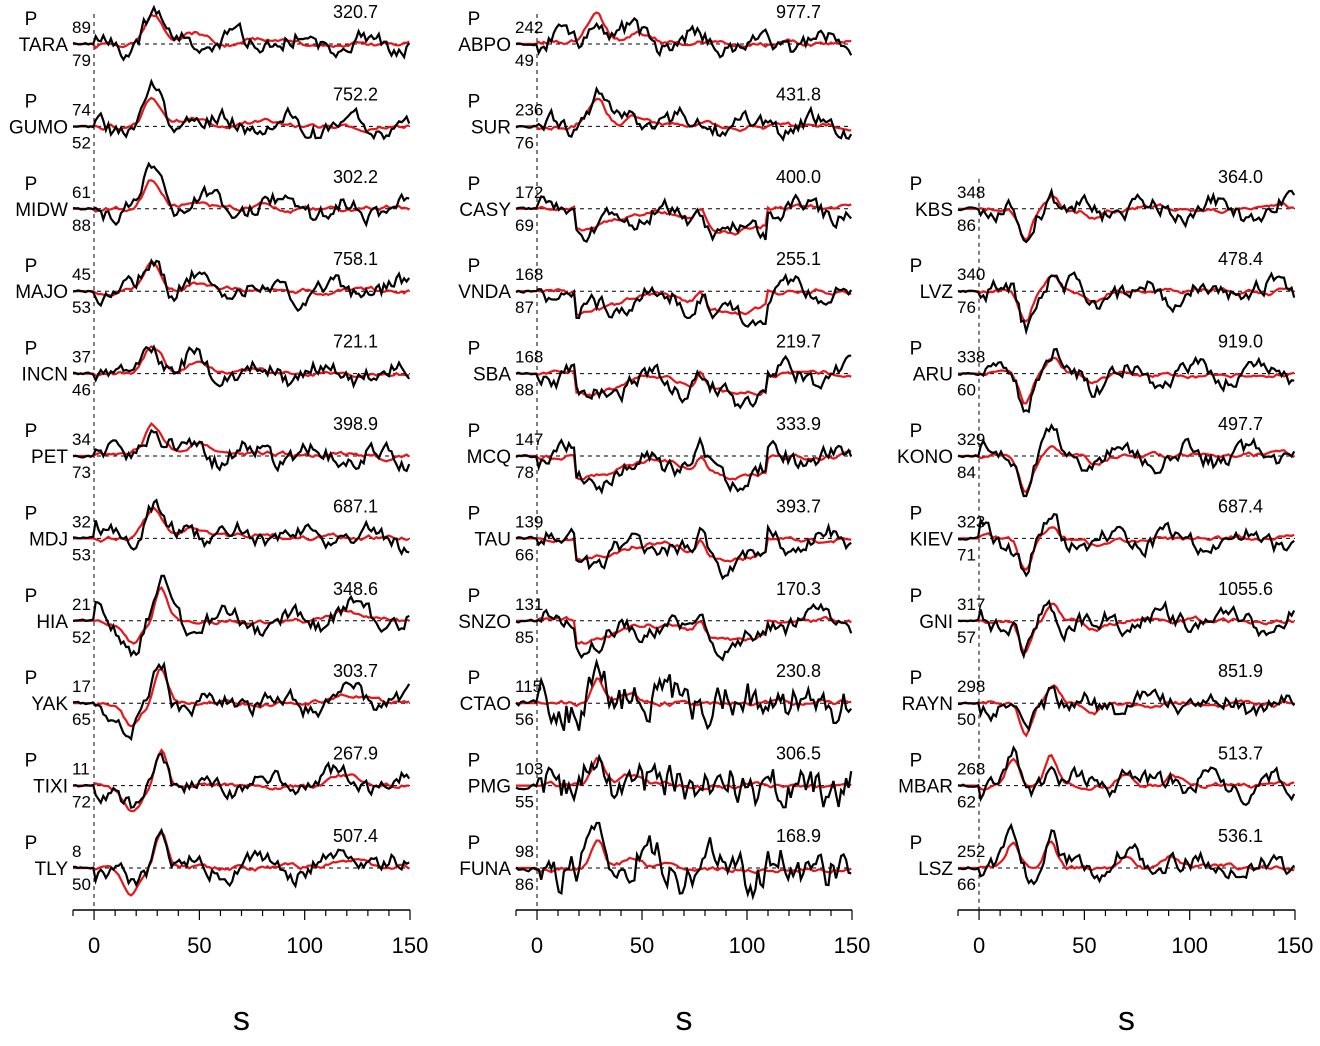 The height and width of the screenshot is (1046, 1320). Describe the element at coordinates (798, 12) in the screenshot. I see `peak-amplitude: 977.7` at that location.